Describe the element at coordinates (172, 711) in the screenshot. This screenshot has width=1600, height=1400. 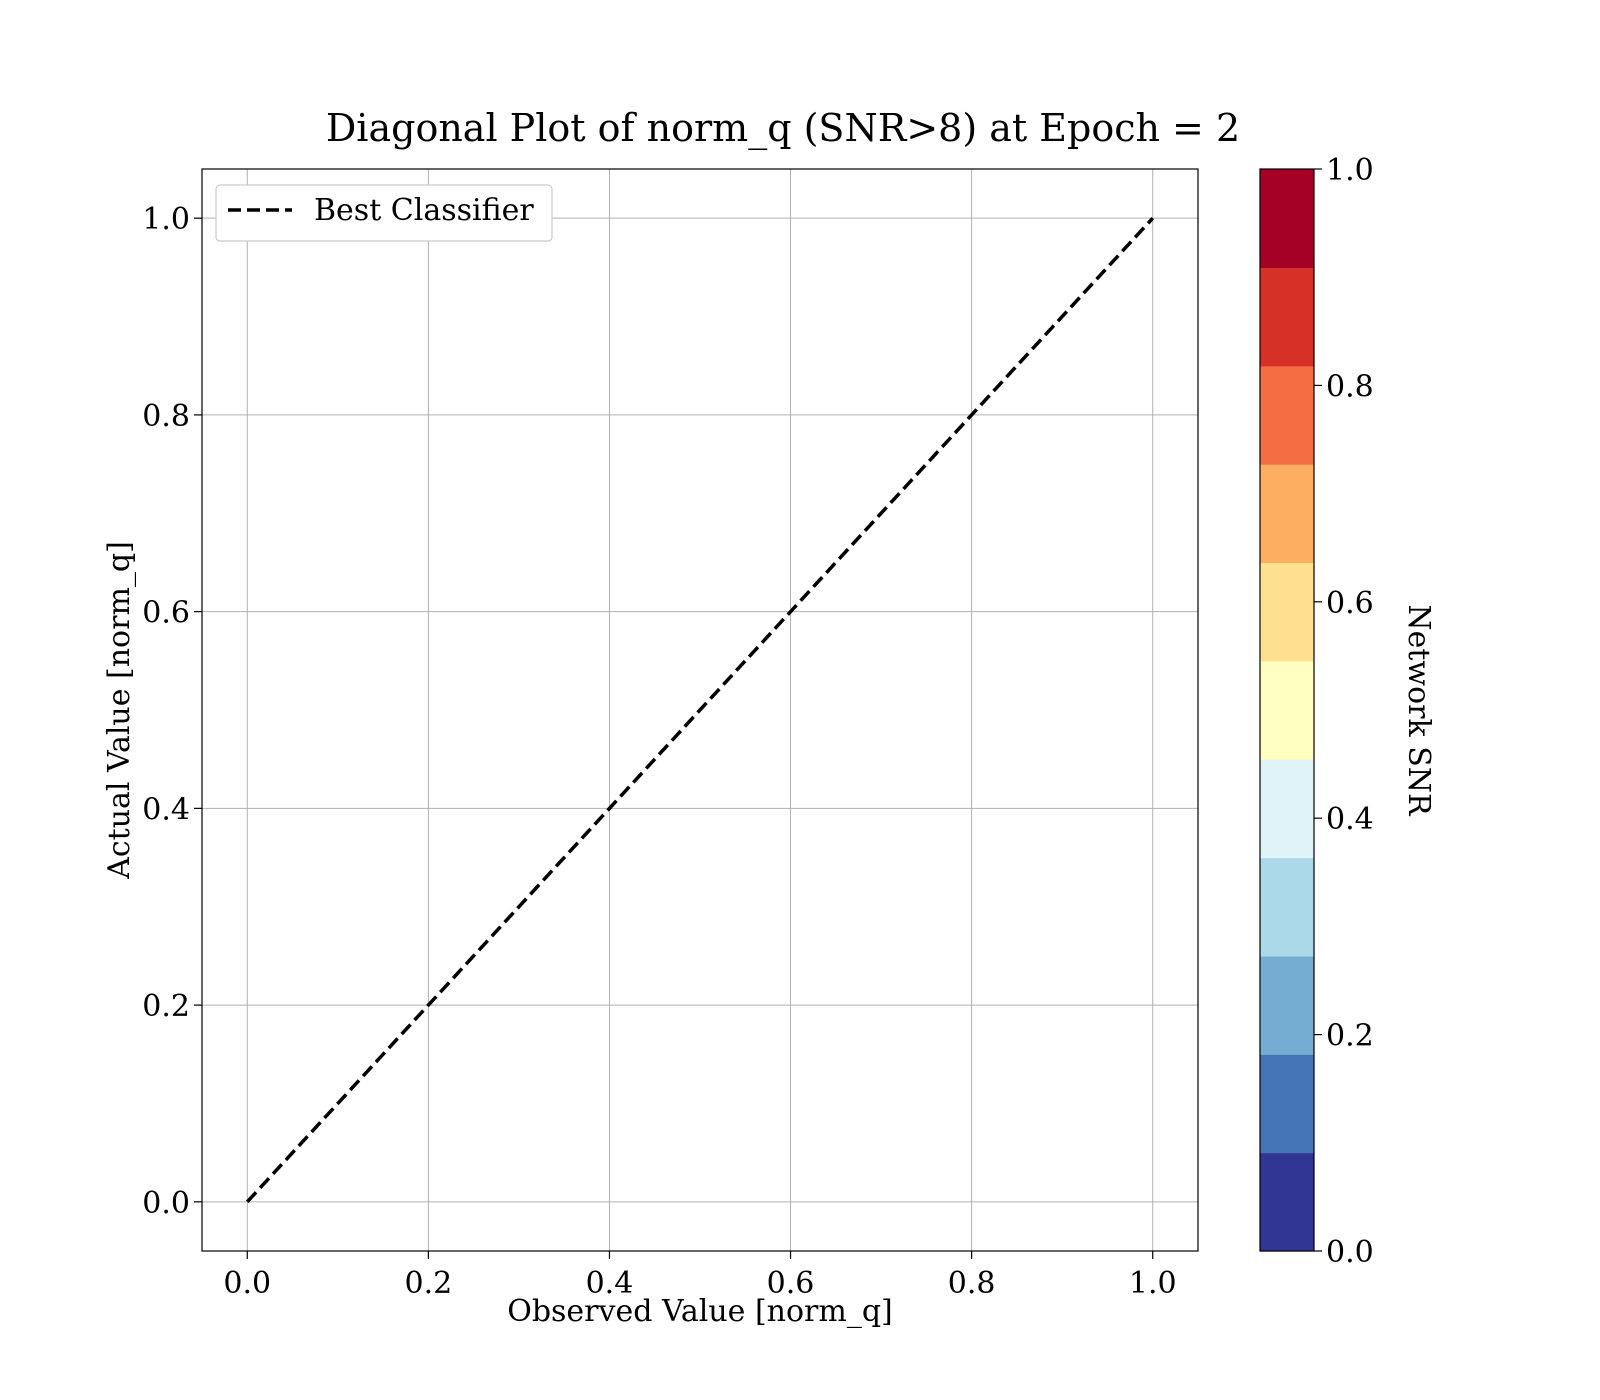
I see `y-axis-ticks: 0.0 0.2 0.4 0.6 0.8 1.0` at that location.